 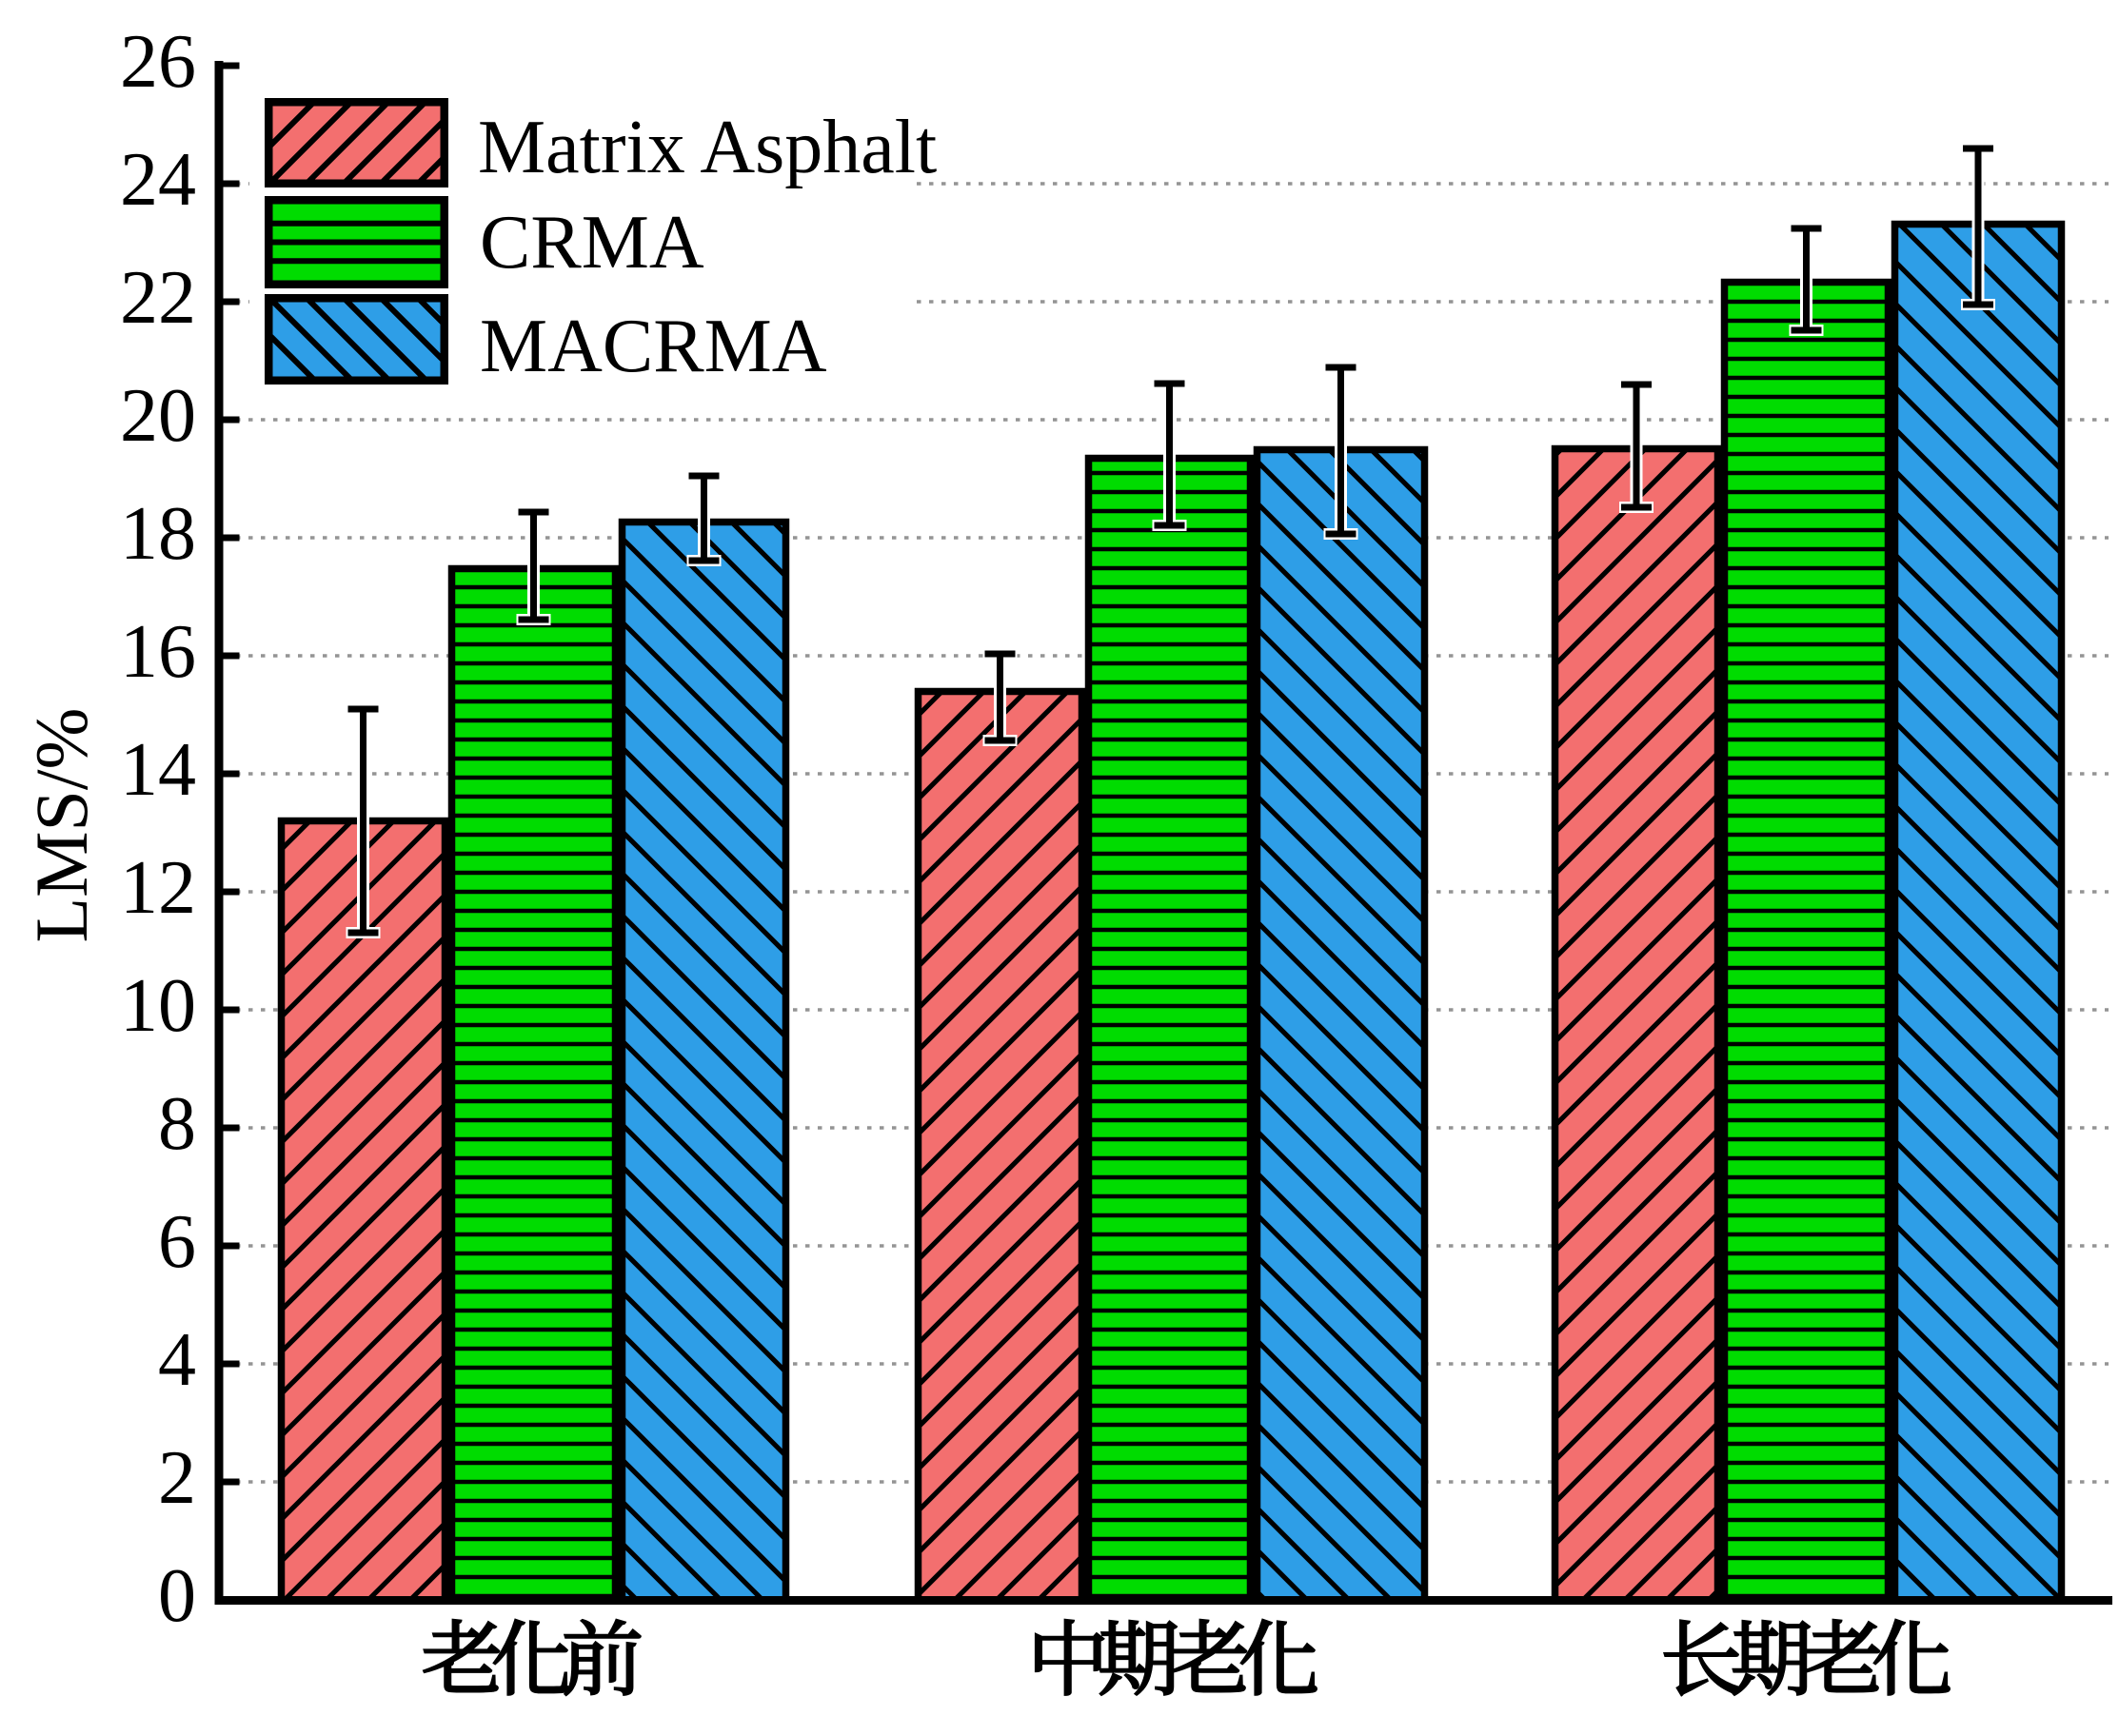 I want to click on svg-text: 26, so click(x=158, y=62).